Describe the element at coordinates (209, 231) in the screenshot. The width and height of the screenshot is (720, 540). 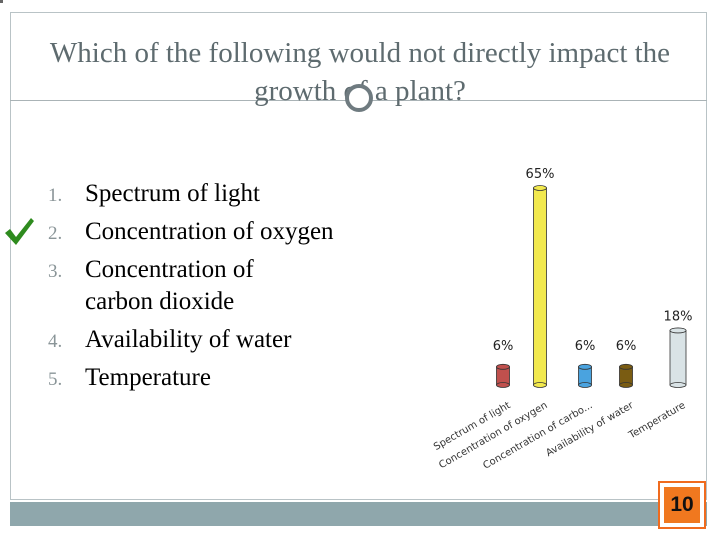
I see `option-label: Concentration of oxygen` at that location.